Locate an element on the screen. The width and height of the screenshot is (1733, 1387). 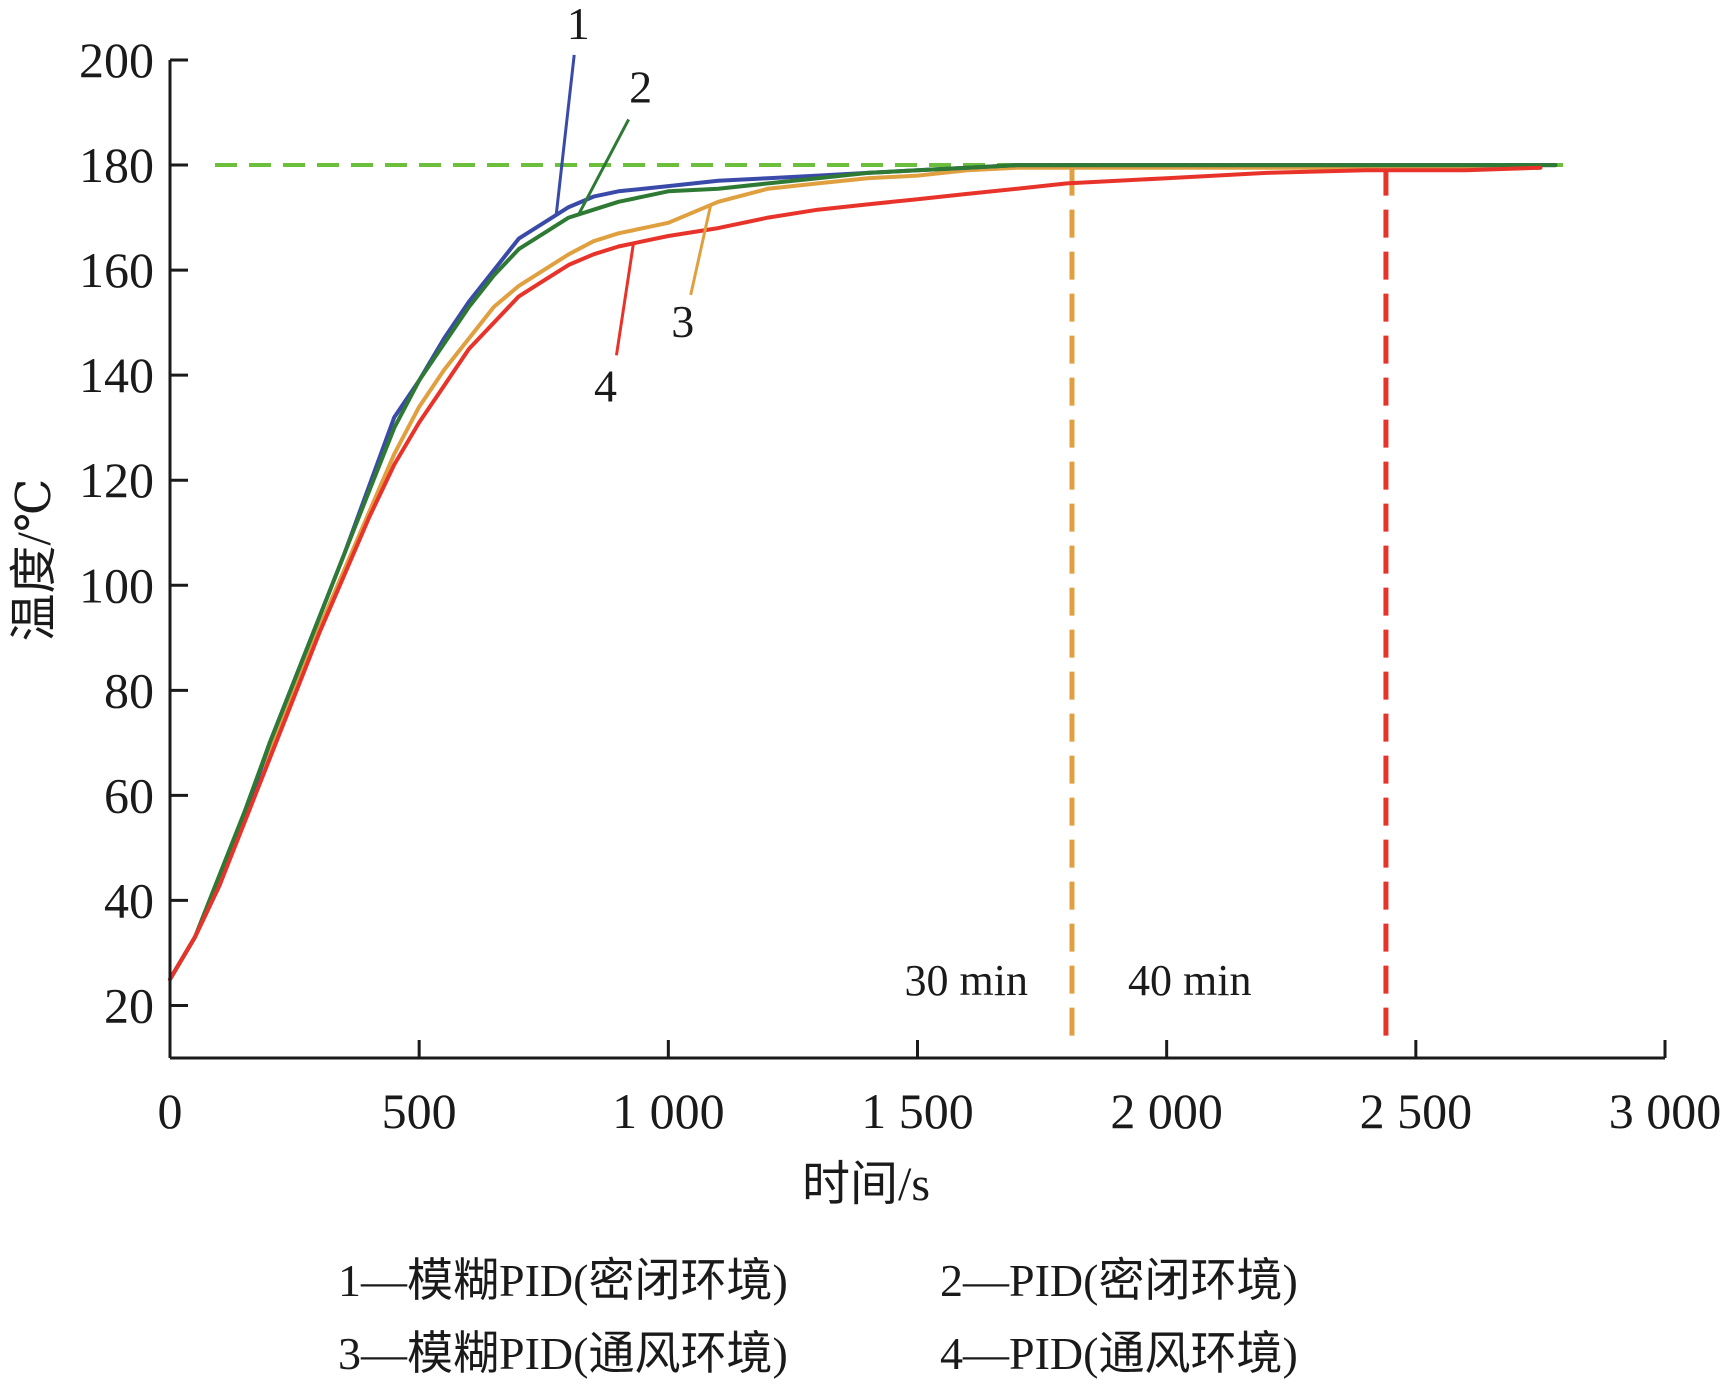
y-tick-label-180: 180 is located at coordinates (116, 165).